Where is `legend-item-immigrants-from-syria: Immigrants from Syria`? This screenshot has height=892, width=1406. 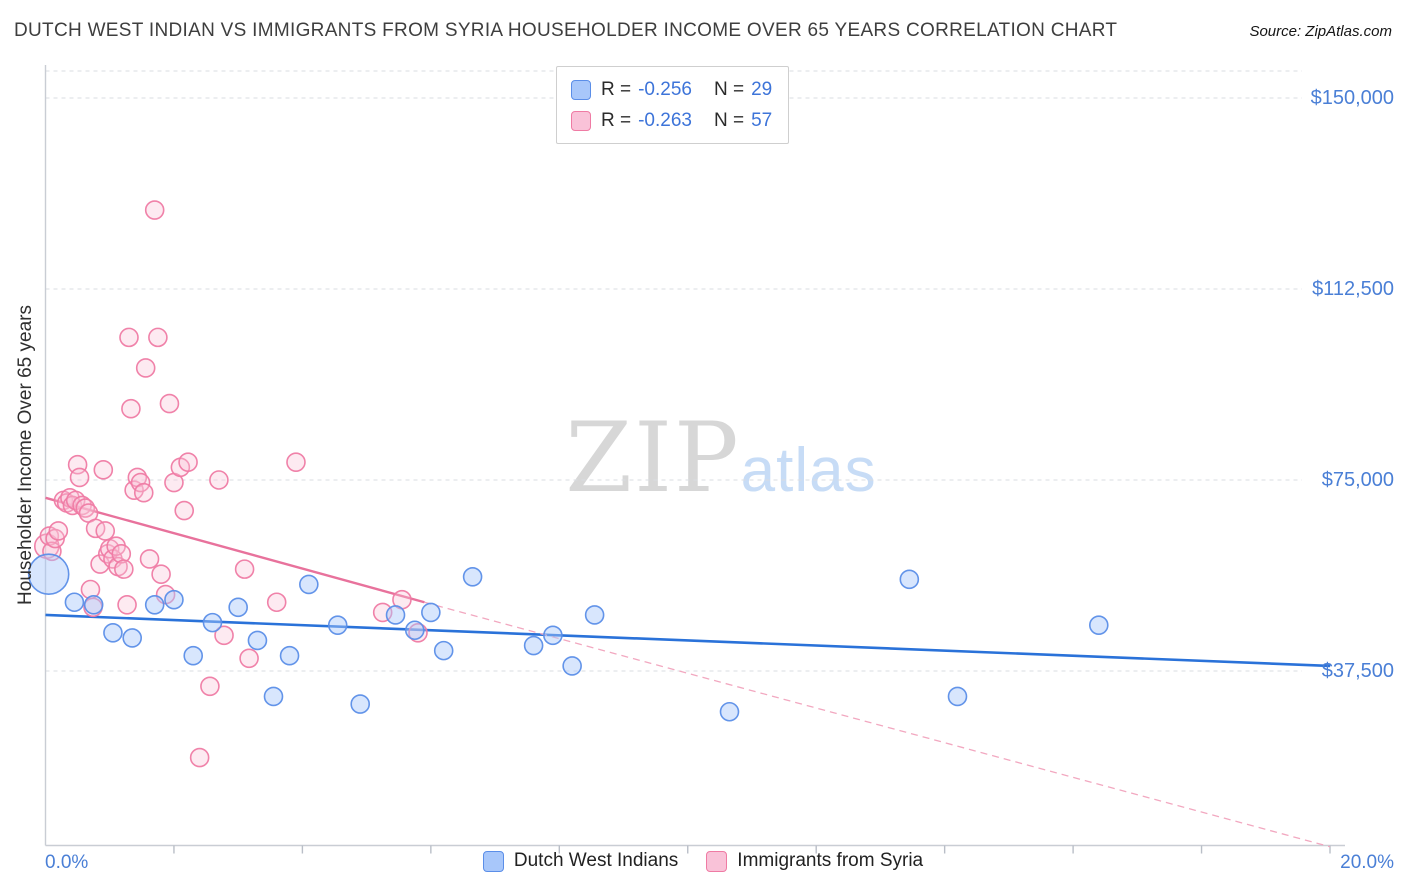 legend-item-immigrants-from-syria: Immigrants from Syria is located at coordinates (814, 861).